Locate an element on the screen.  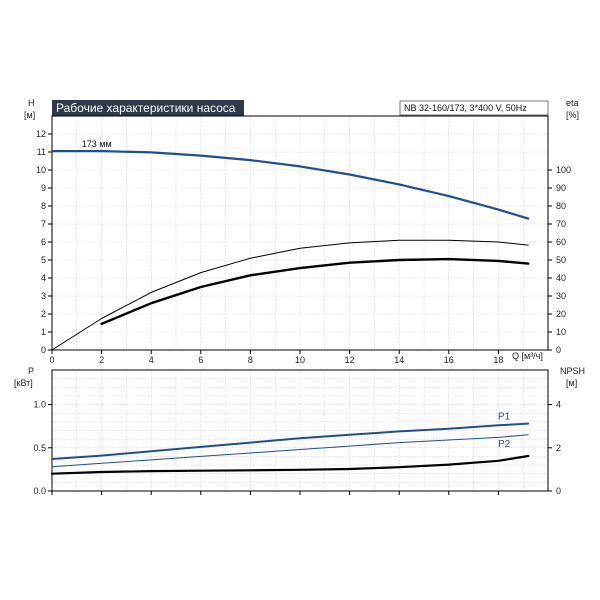
y-right-tick-label: 50 is located at coordinates (561, 260).